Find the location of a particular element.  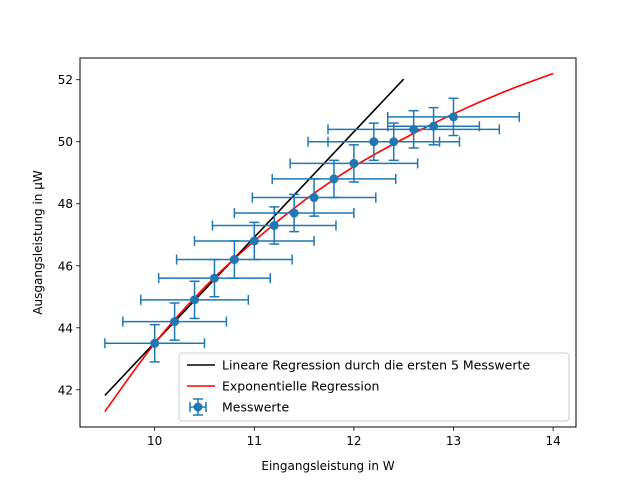

y-tick-label: 44 is located at coordinates (65, 328).